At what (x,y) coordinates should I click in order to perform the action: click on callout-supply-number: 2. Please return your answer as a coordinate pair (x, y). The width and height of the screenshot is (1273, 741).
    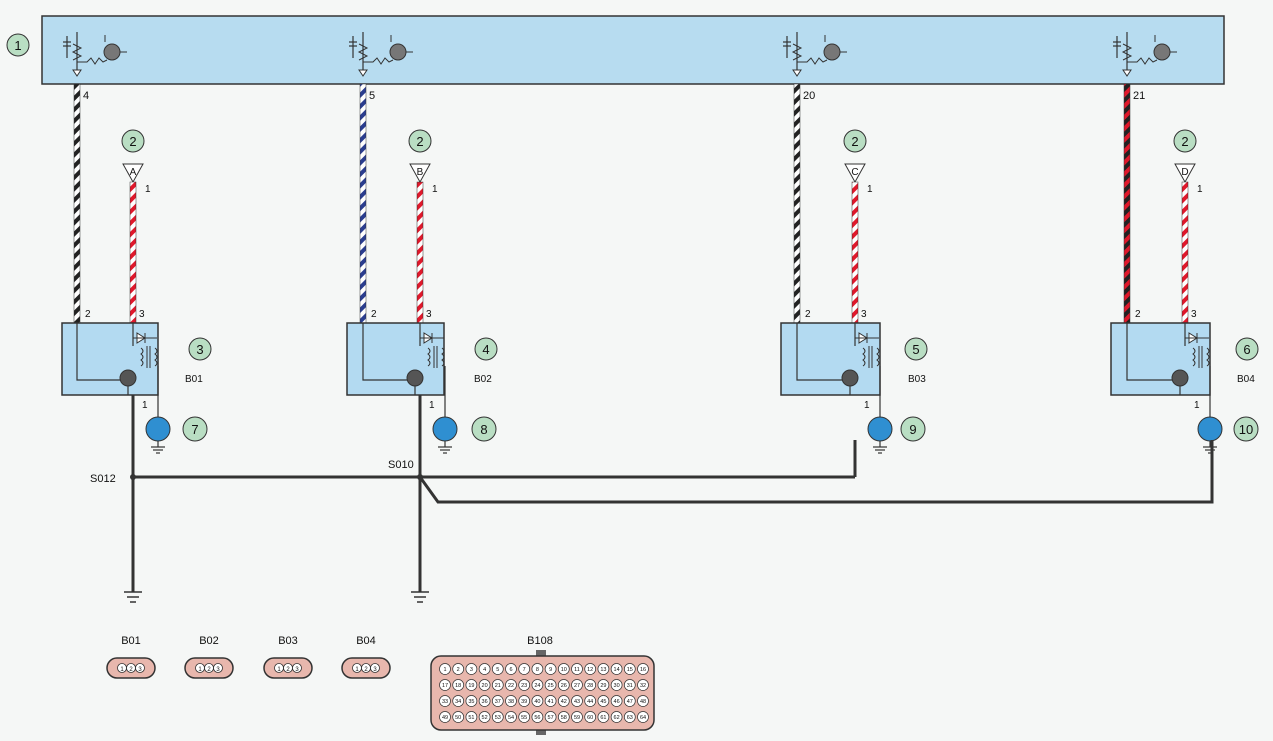
    Looking at the image, I should click on (854, 141).